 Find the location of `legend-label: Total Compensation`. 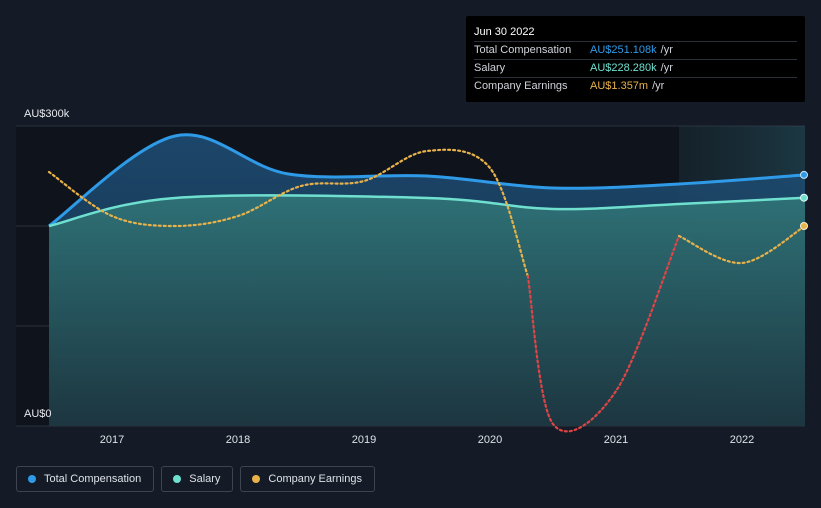

legend-label: Total Compensation is located at coordinates (93, 479).